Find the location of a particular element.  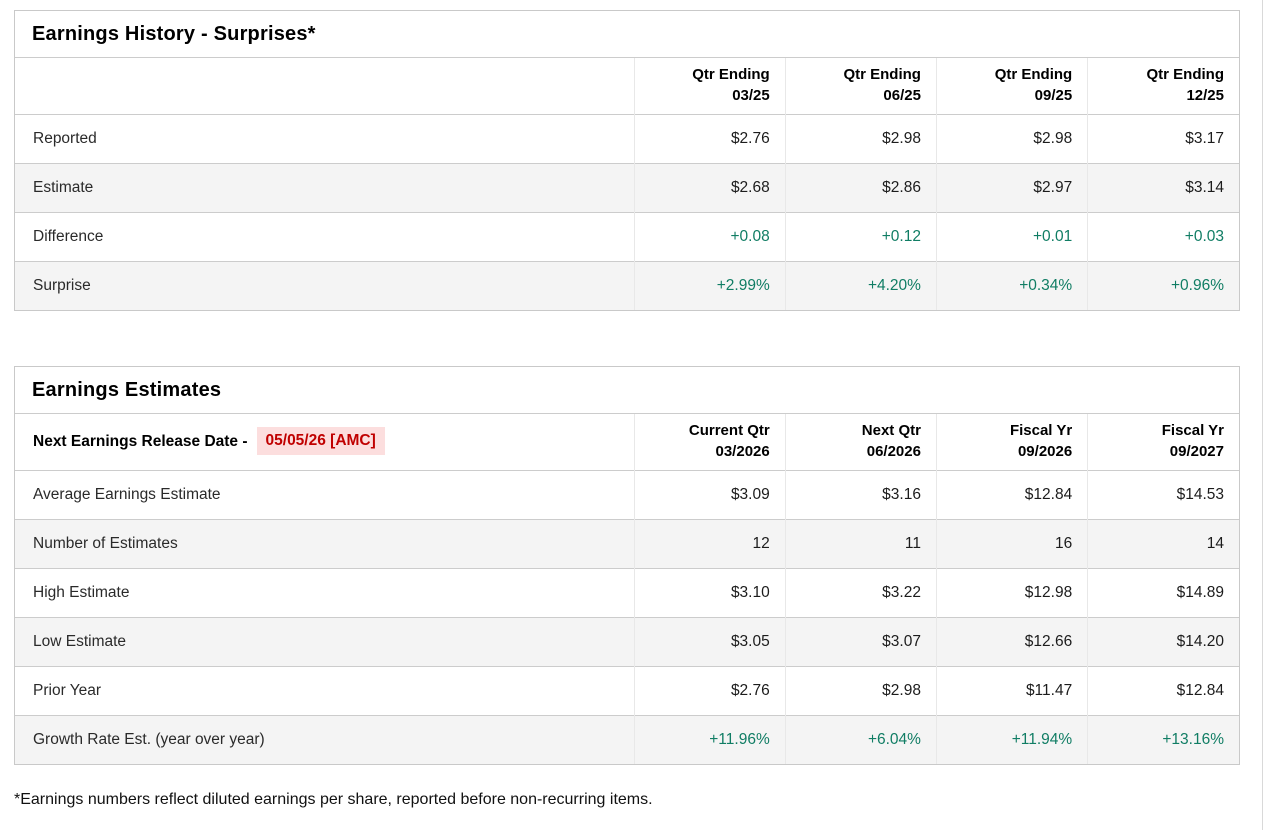

cell-value: $12.66 is located at coordinates (1011, 642).